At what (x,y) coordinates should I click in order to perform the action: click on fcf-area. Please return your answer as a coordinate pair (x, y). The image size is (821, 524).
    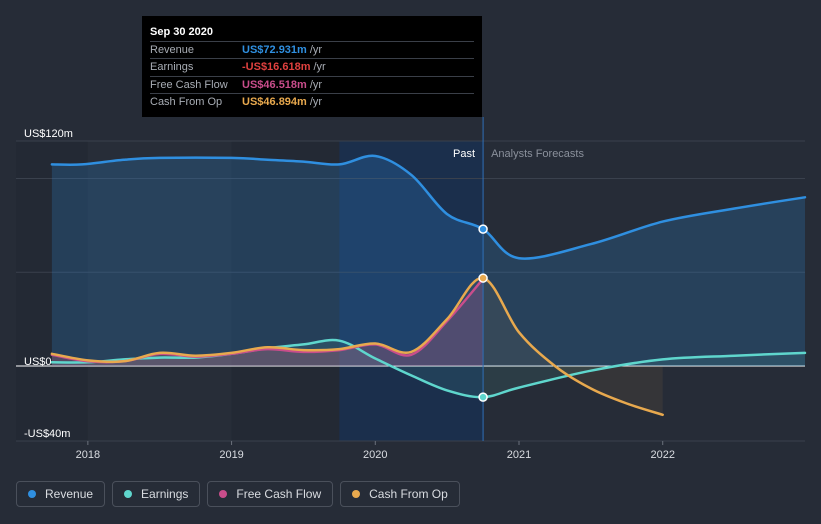
    Looking at the image, I should click on (267, 322).